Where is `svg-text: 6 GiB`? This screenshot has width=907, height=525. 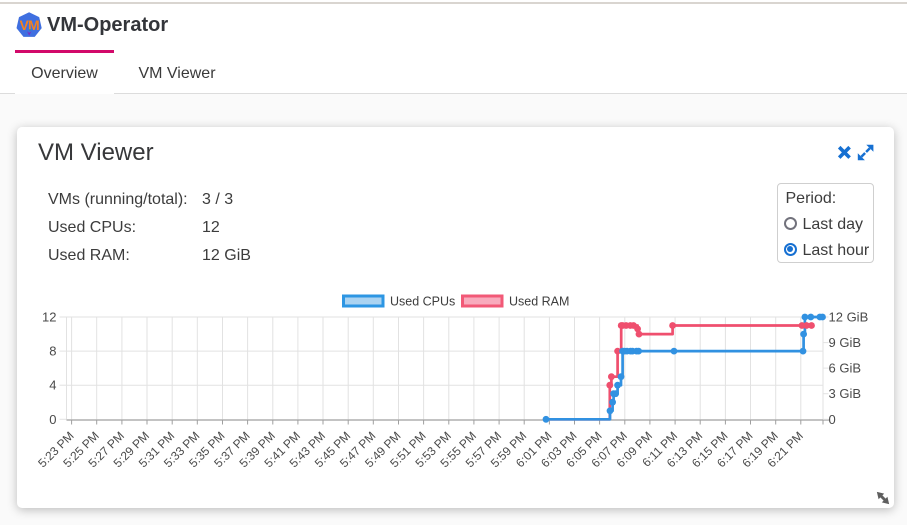 svg-text: 6 GiB is located at coordinates (845, 368).